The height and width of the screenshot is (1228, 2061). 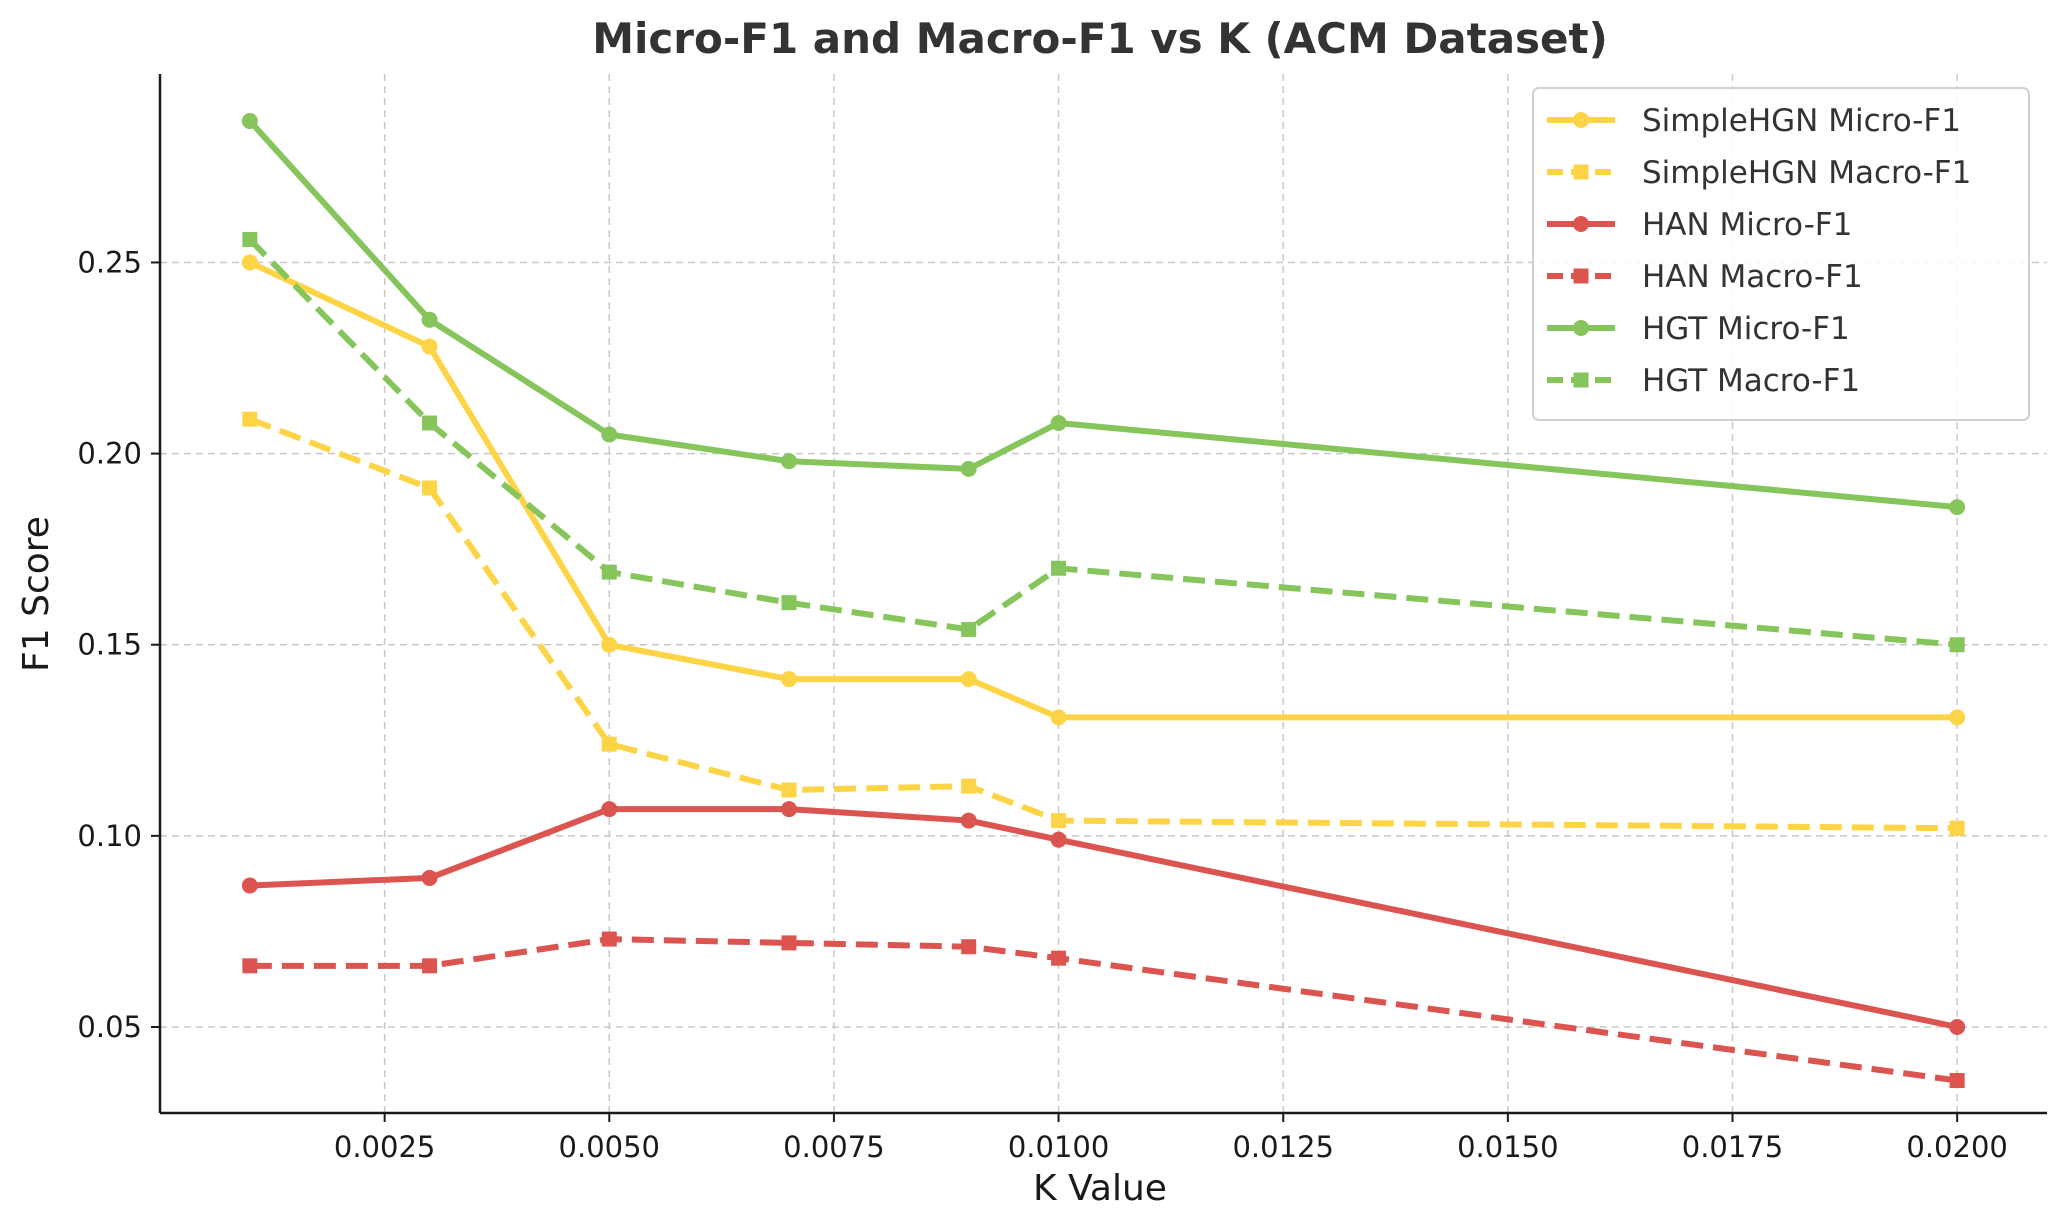 I want to click on x-tick-label-6: 0.0175, so click(x=1732, y=1147).